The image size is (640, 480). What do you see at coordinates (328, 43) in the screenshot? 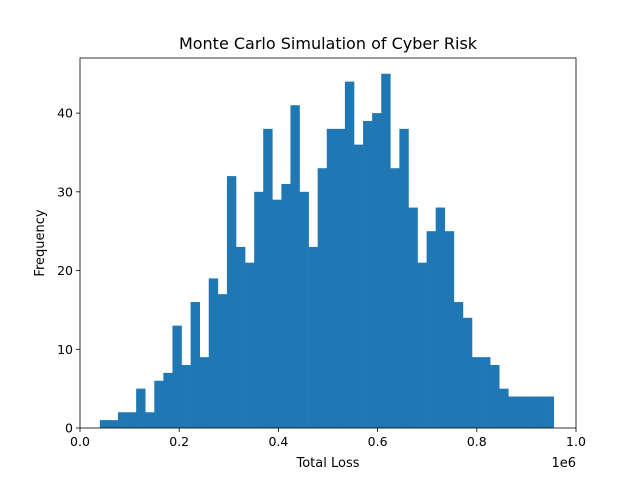
I see `chart-title: Monte Carlo Simulation of Cyber Risk` at bounding box center [328, 43].